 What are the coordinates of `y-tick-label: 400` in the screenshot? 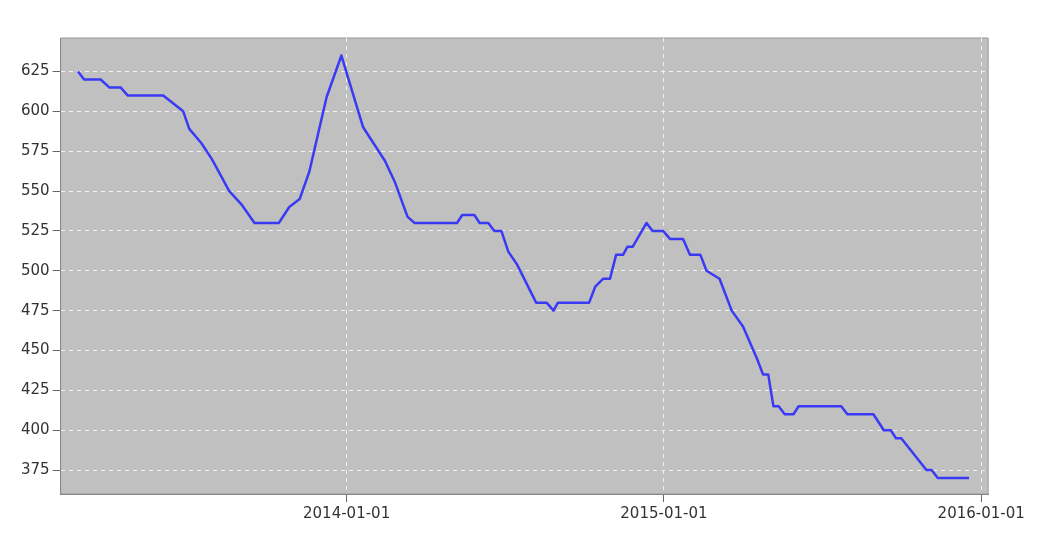 It's located at (35, 429).